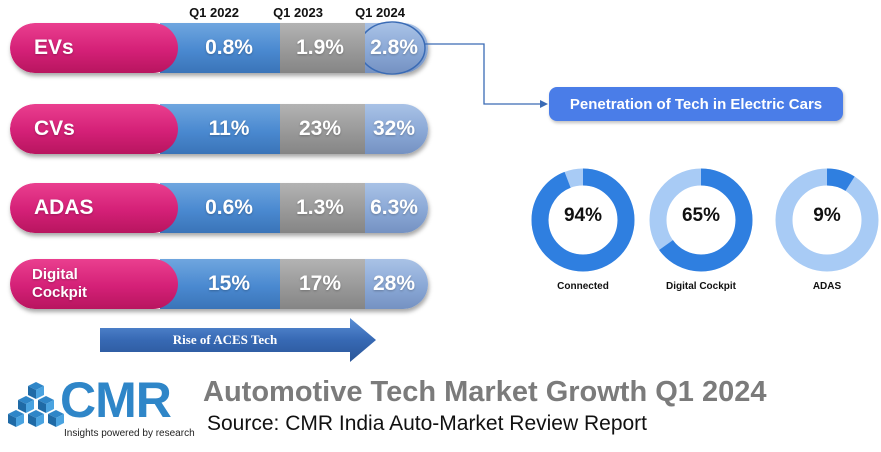 The height and width of the screenshot is (452, 881). I want to click on donut-label-connected: Connected, so click(583, 286).